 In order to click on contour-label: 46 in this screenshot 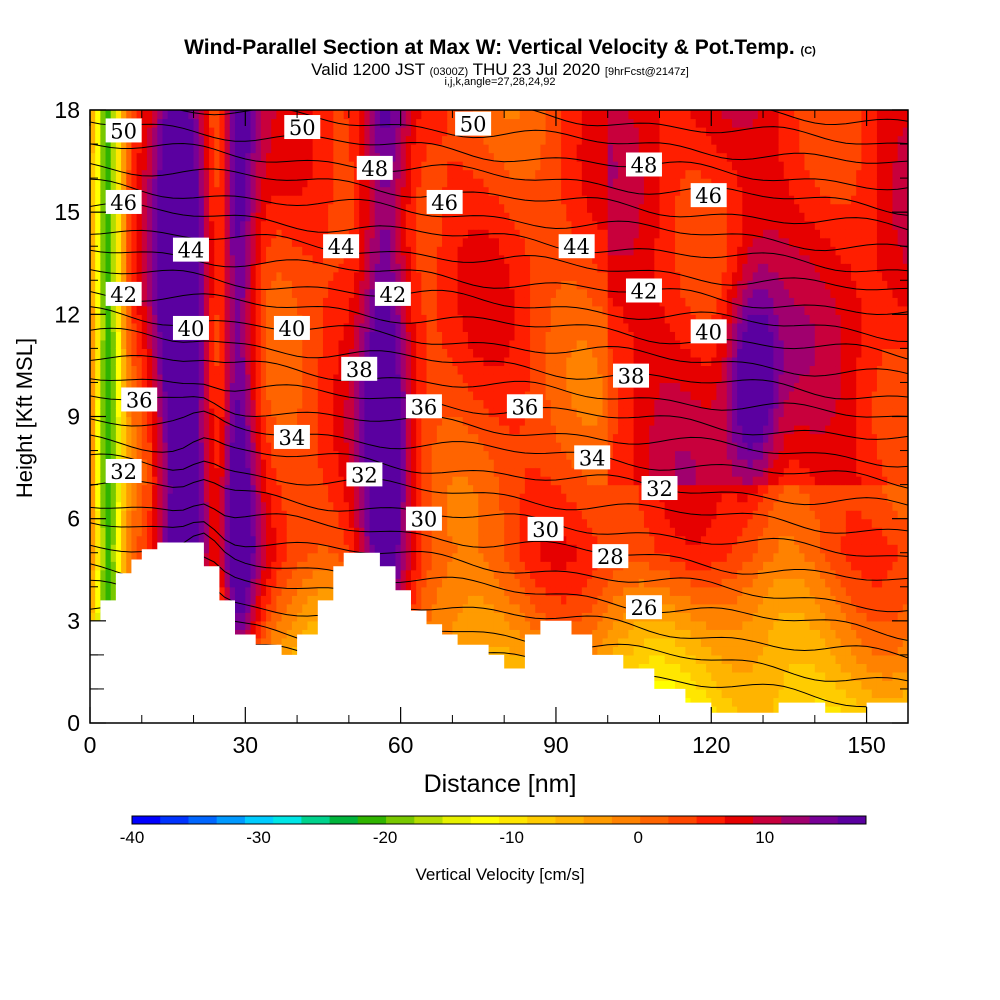, I will do `click(444, 202)`.